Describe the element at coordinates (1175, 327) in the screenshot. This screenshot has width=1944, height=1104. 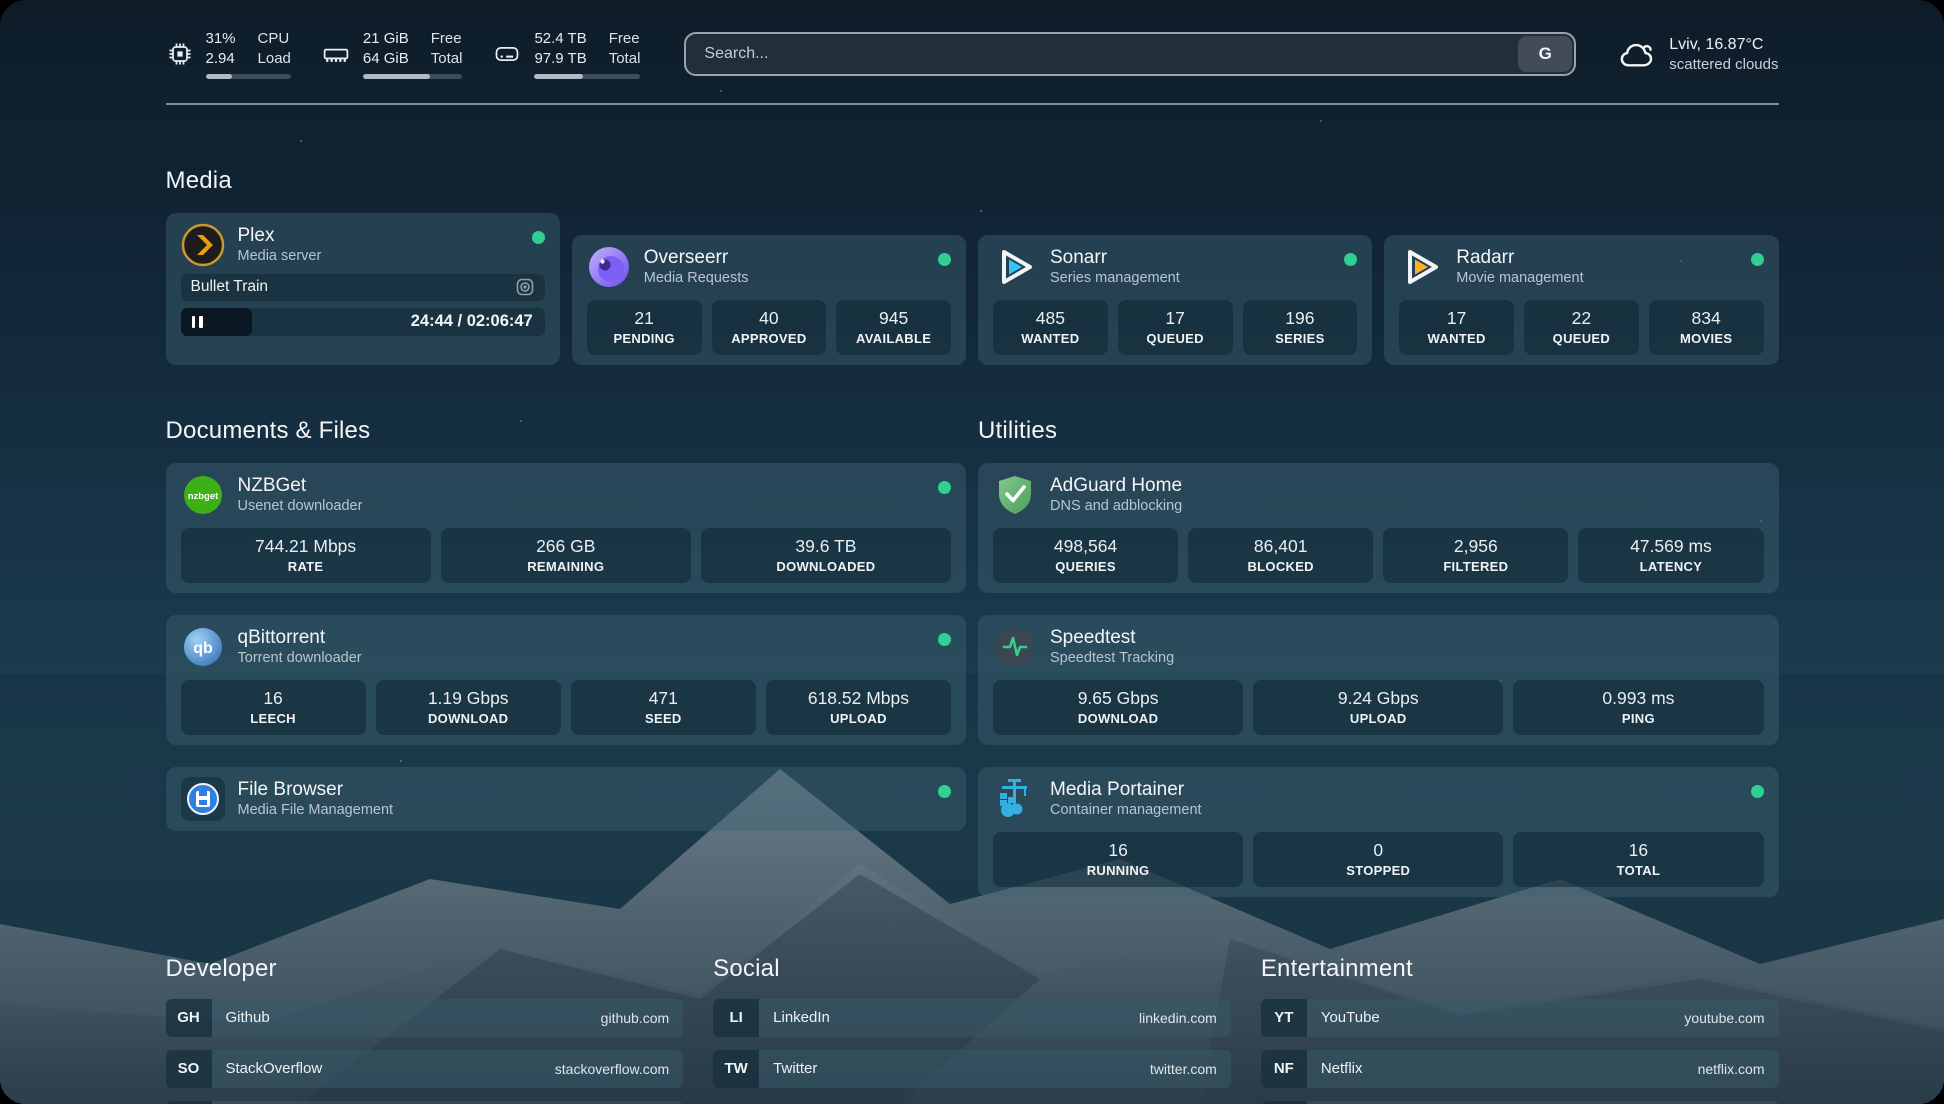
I see `stat-block: 17 QUEUED` at that location.